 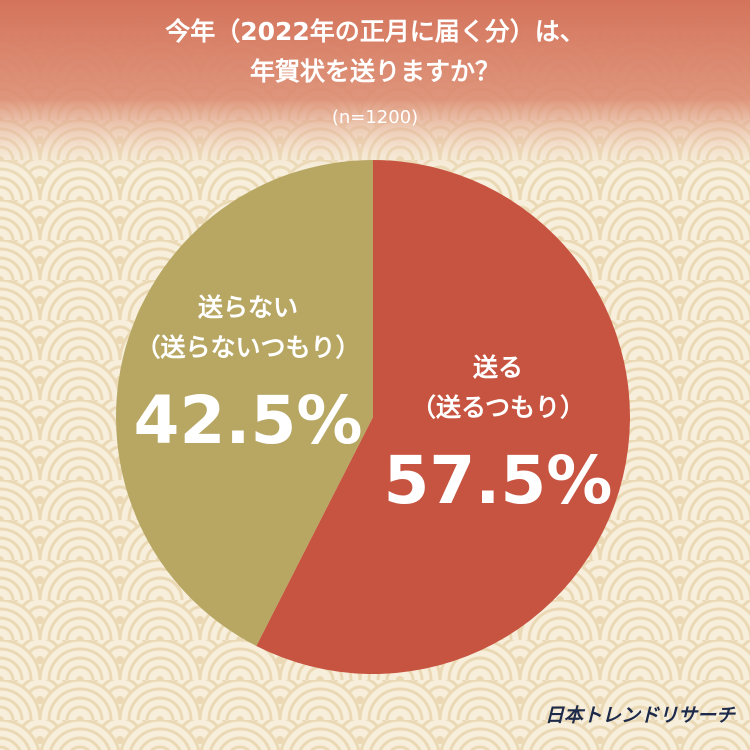 What do you see at coordinates (498, 407) in the screenshot?
I see `slice-label-note: （送るつもり）` at bounding box center [498, 407].